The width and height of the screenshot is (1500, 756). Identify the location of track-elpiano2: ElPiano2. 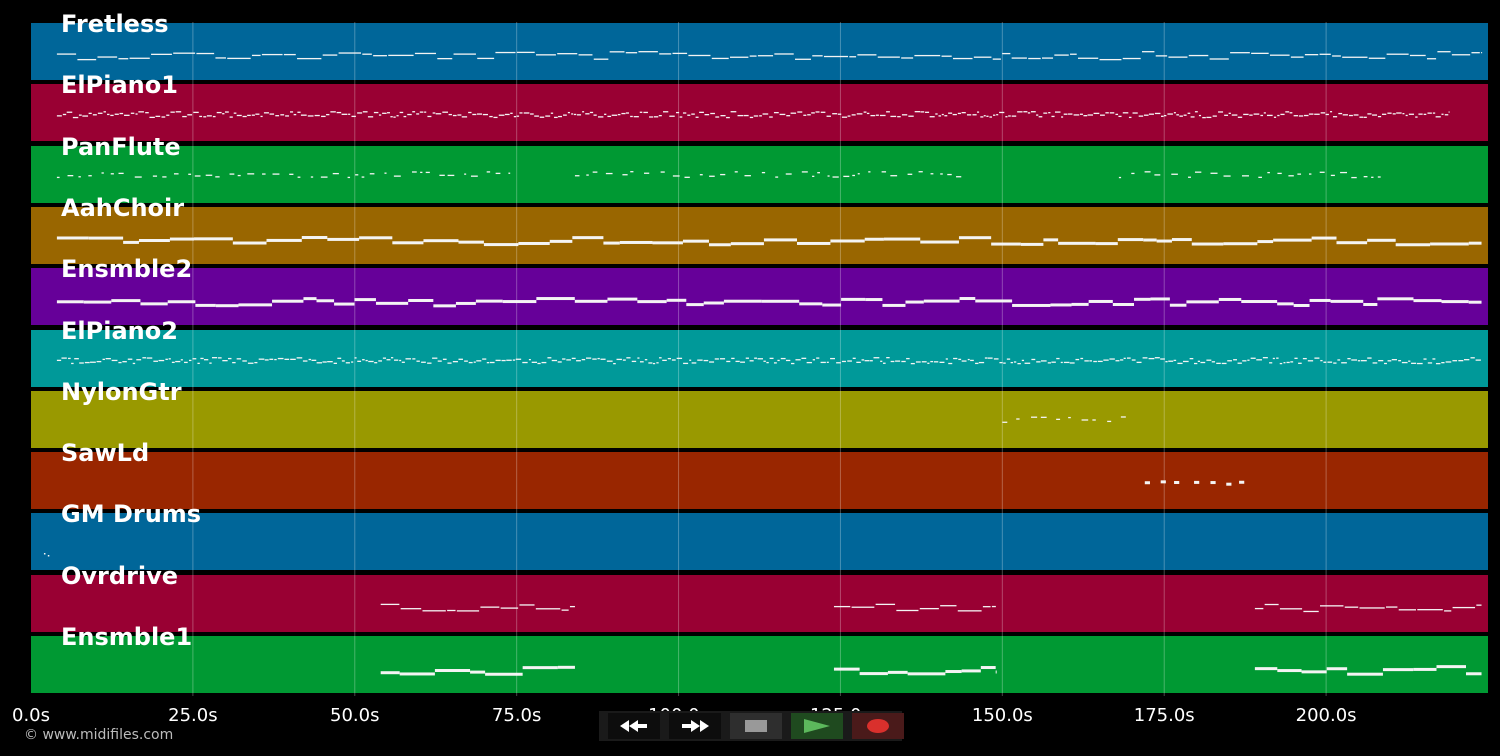
(759, 352).